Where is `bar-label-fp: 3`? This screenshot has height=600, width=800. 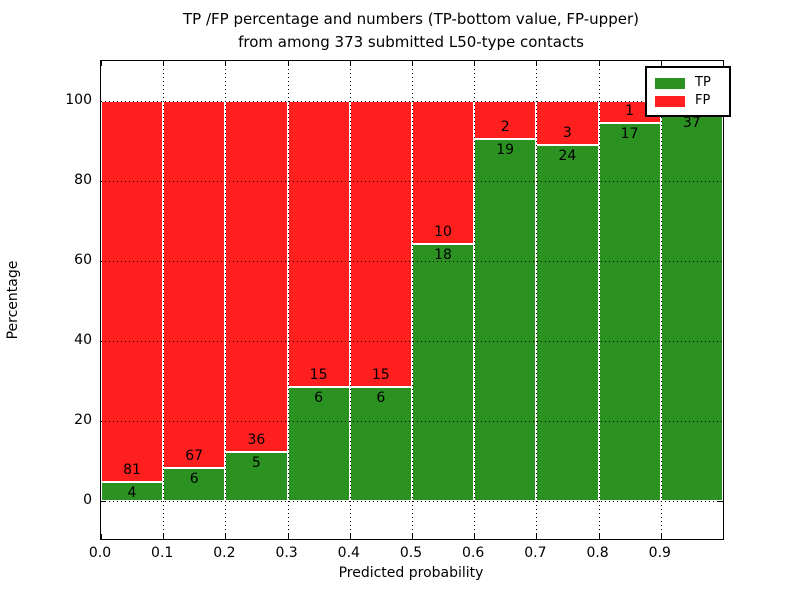
bar-label-fp: 3 is located at coordinates (567, 133).